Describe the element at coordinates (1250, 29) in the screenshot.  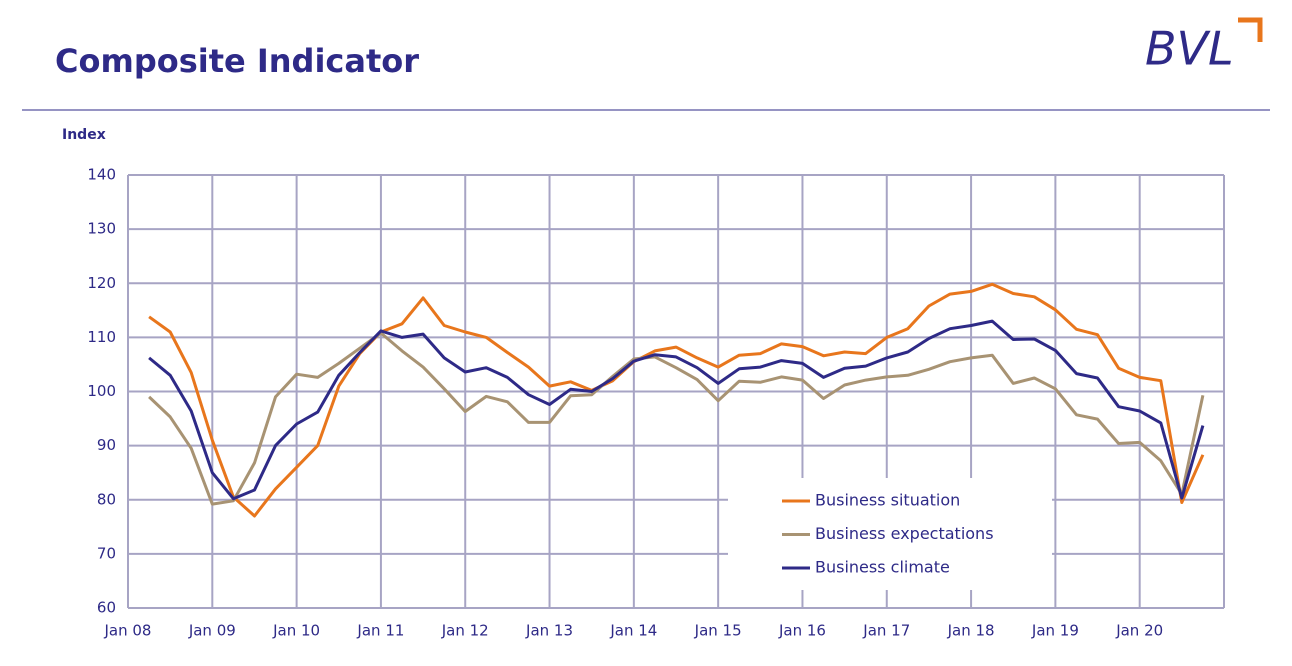
I see `logo-mark` at that location.